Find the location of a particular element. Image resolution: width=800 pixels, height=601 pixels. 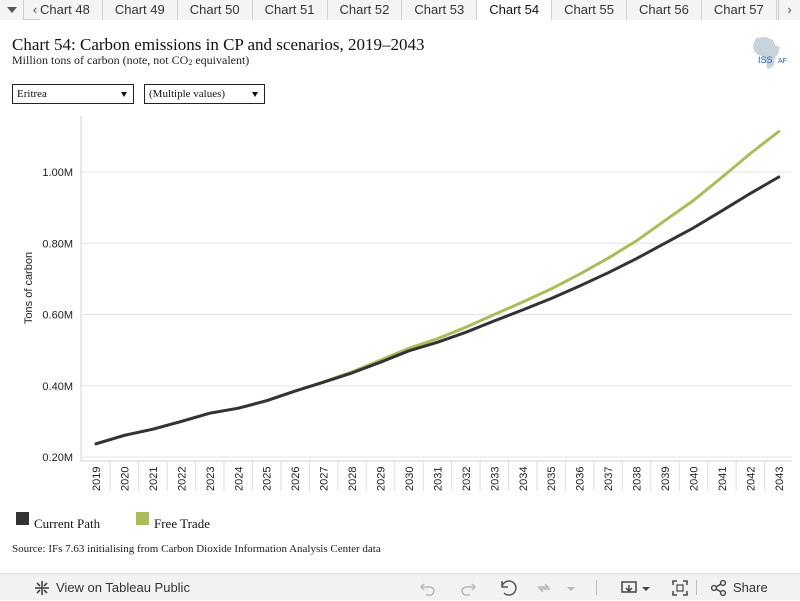

x-tick-label: 2030 is located at coordinates (410, 479).